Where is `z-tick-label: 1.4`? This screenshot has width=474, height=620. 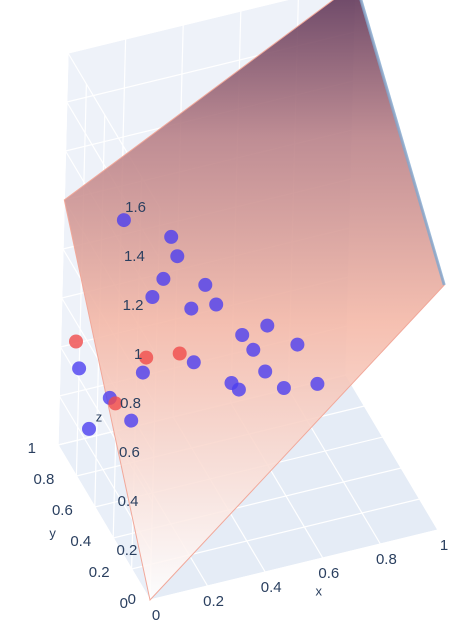 z-tick-label: 1.4 is located at coordinates (134, 256).